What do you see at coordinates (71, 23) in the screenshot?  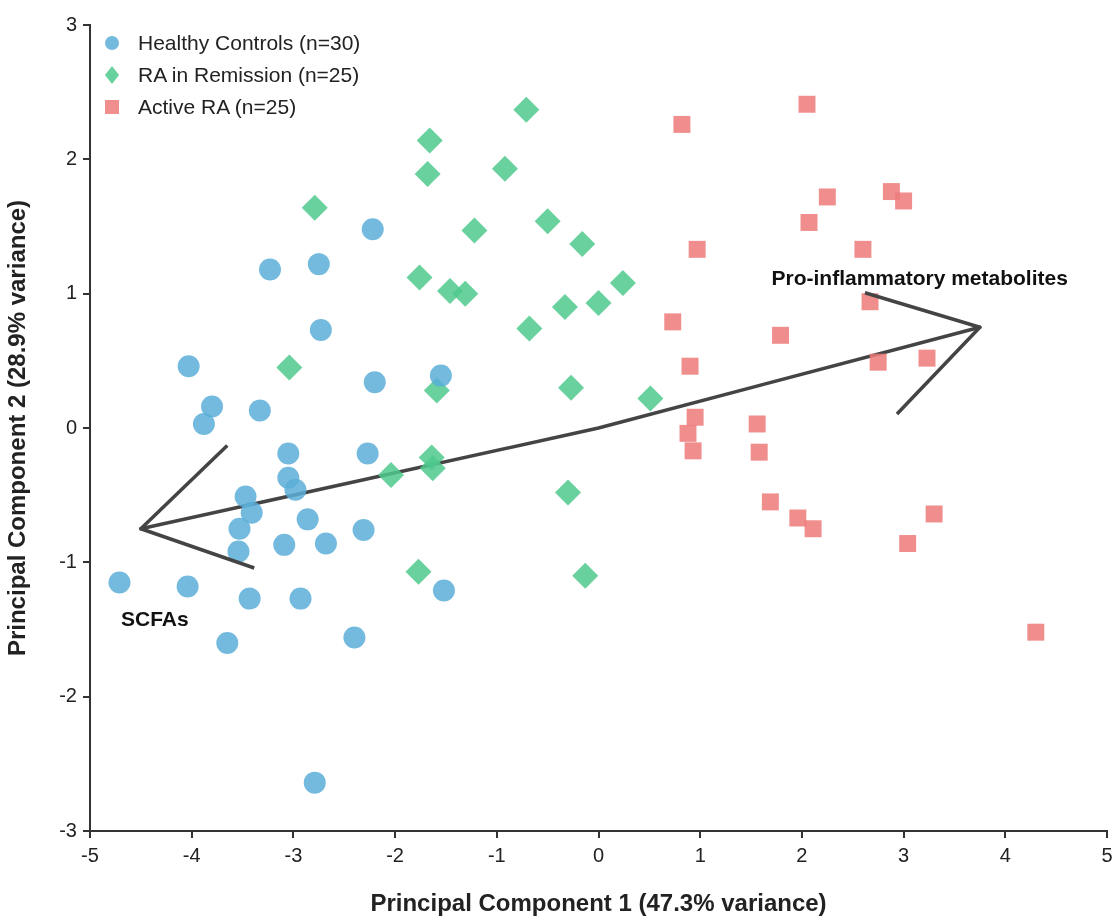 I see `y-tick-label: 3` at bounding box center [71, 23].